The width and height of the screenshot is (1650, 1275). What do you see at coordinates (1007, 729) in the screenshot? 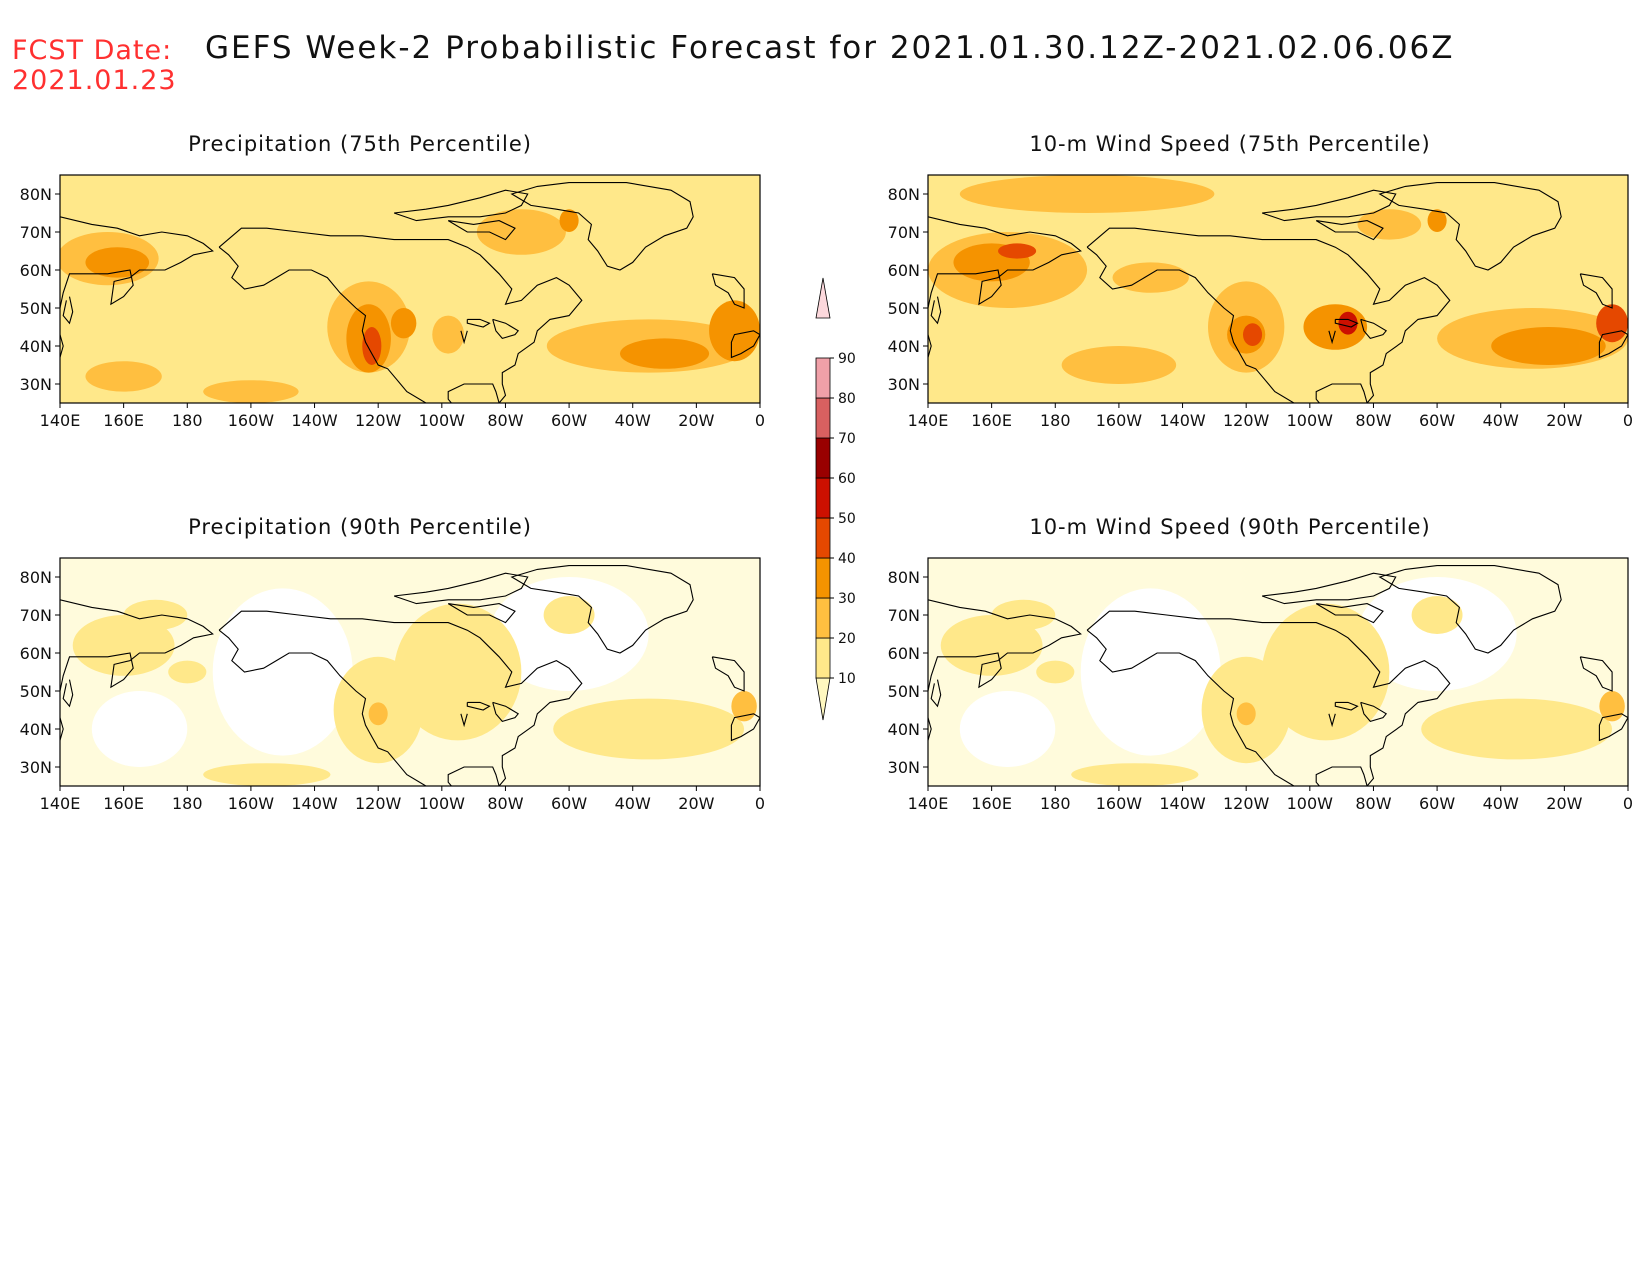
I see `clear-zone` at bounding box center [1007, 729].